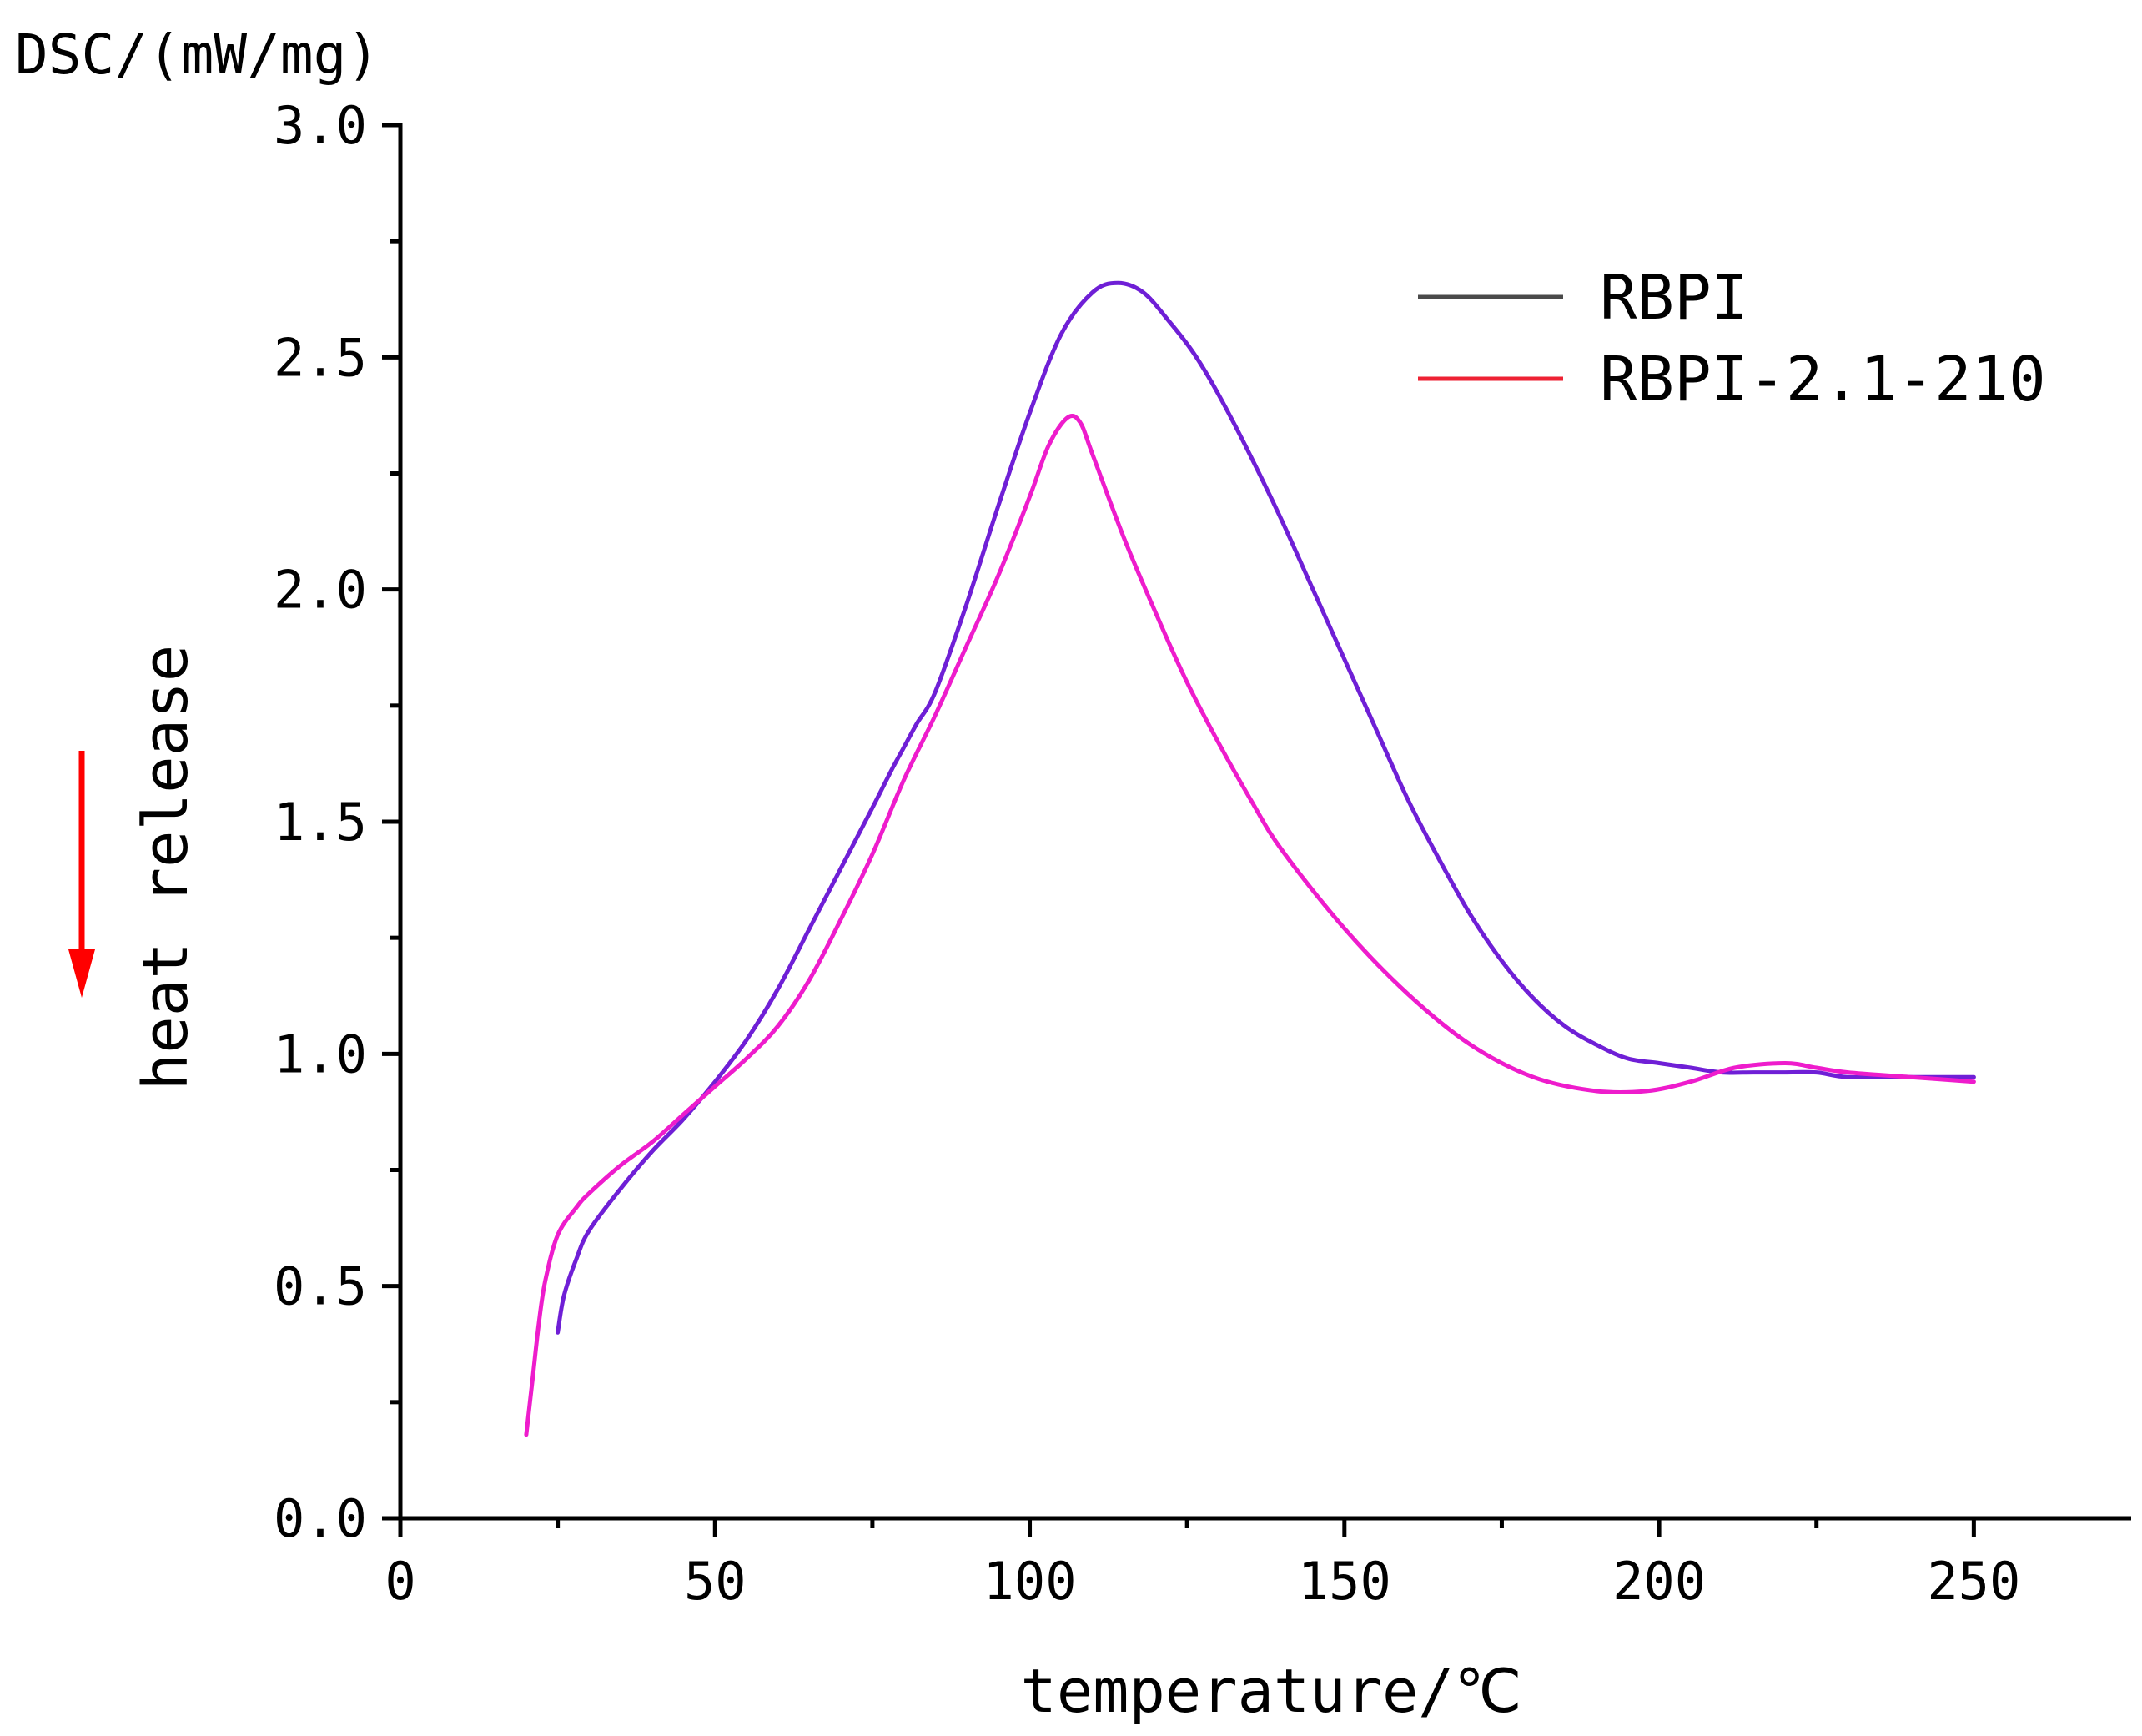 The width and height of the screenshot is (2142, 1736). I want to click on x-axis-title: temperature/℃, so click(1270, 1691).